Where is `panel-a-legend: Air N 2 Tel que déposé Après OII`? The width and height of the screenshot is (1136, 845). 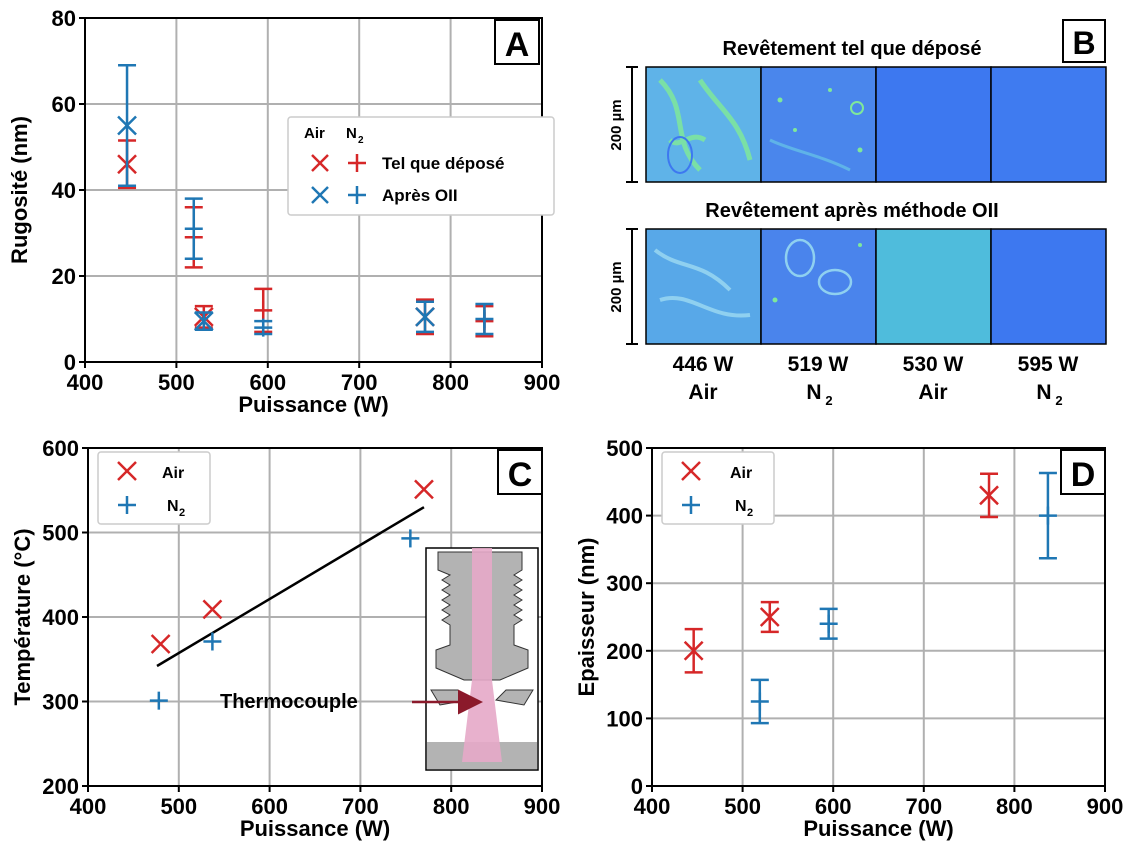
panel-a-legend: Air N 2 Tel que déposé Après OII is located at coordinates (421, 166).